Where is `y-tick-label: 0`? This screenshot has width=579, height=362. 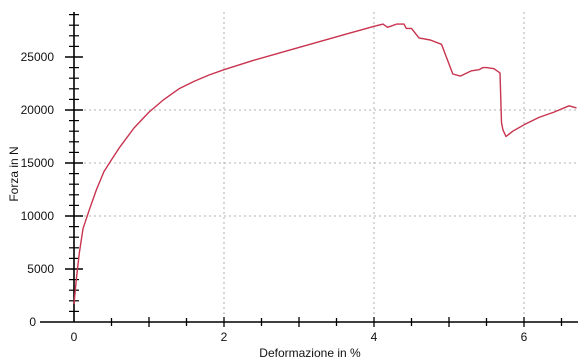
y-tick-label: 0 is located at coordinates (32, 322).